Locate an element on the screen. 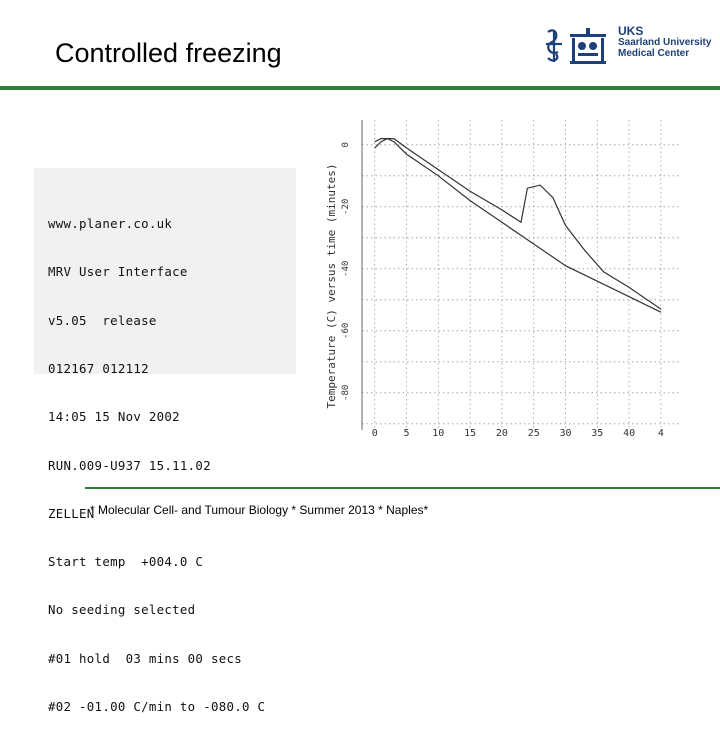 This screenshot has width=720, height=731. printout-line: 14:05 15 Nov 2002 is located at coordinates (114, 417).